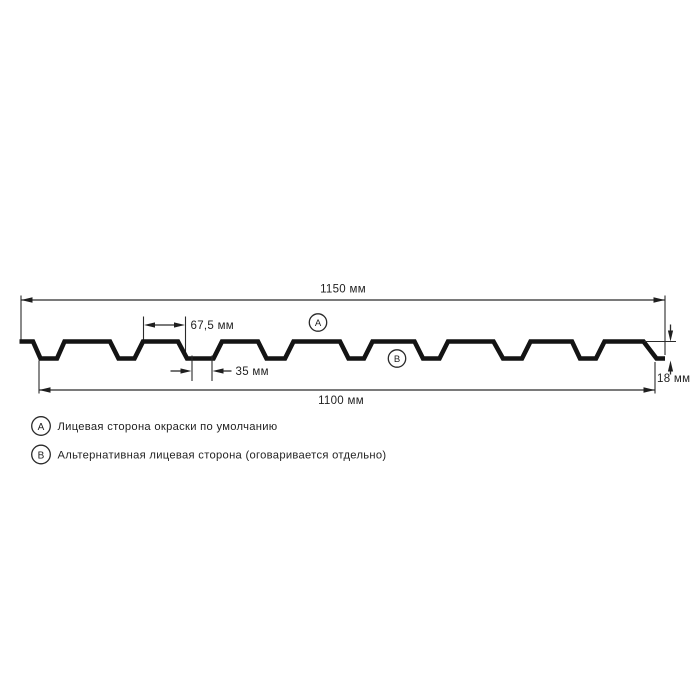 This screenshot has height=700, width=700. I want to click on marker-b-letter: B, so click(397, 359).